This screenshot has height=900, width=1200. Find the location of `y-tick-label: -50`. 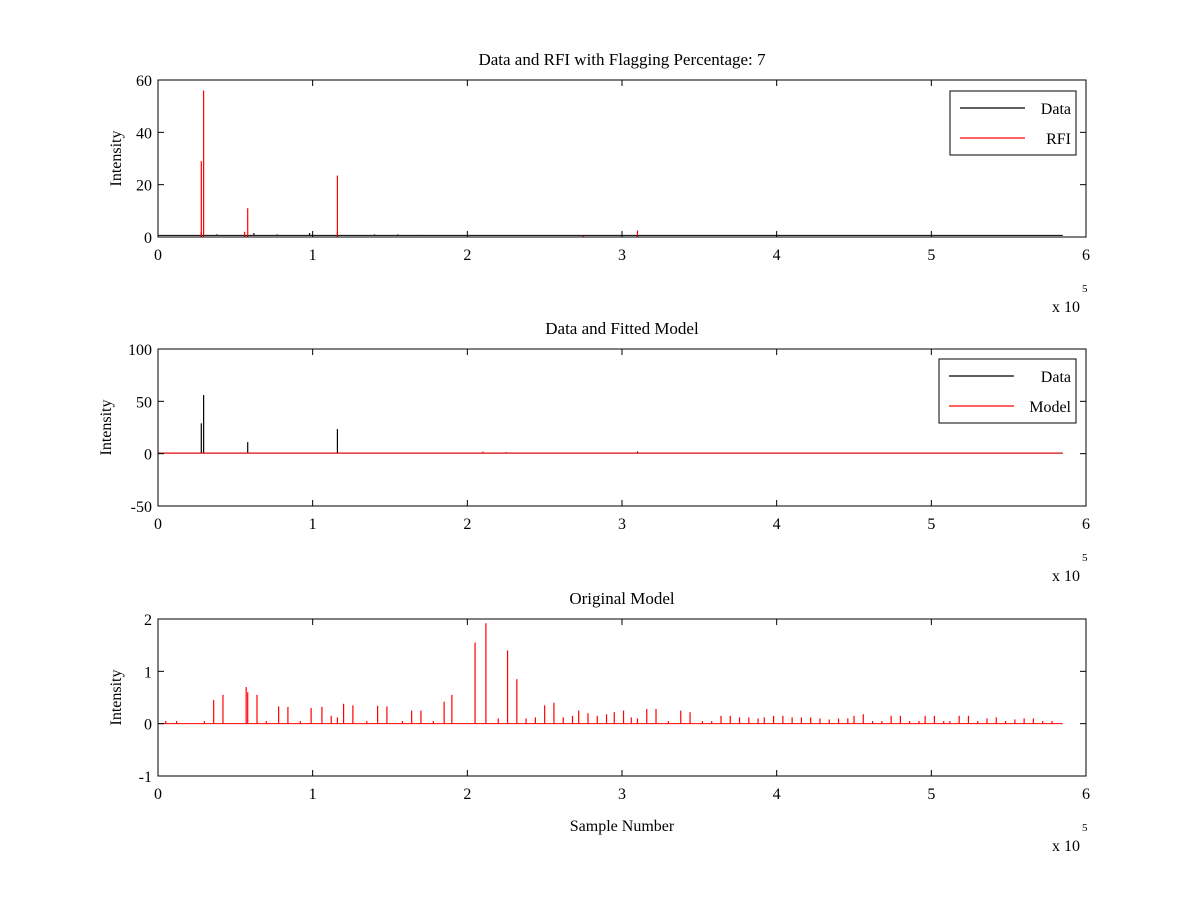

y-tick-label: -50 is located at coordinates (141, 507).